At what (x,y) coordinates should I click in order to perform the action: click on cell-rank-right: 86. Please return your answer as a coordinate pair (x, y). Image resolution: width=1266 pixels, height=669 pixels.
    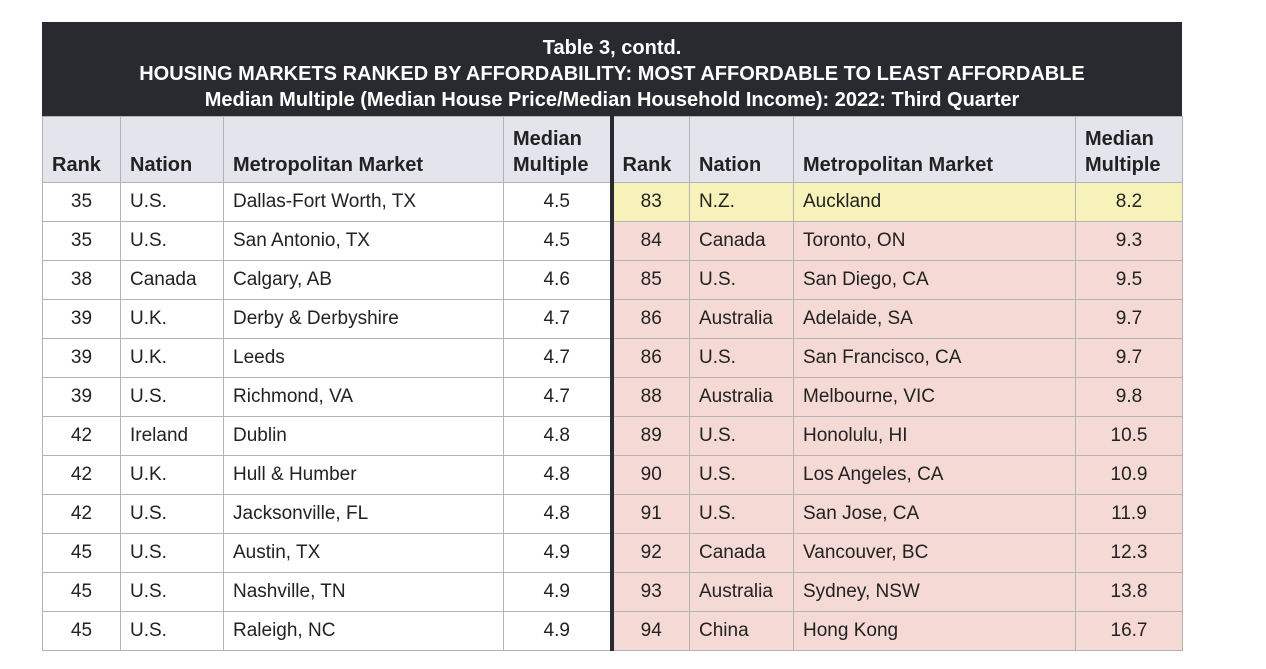
    Looking at the image, I should click on (649, 358).